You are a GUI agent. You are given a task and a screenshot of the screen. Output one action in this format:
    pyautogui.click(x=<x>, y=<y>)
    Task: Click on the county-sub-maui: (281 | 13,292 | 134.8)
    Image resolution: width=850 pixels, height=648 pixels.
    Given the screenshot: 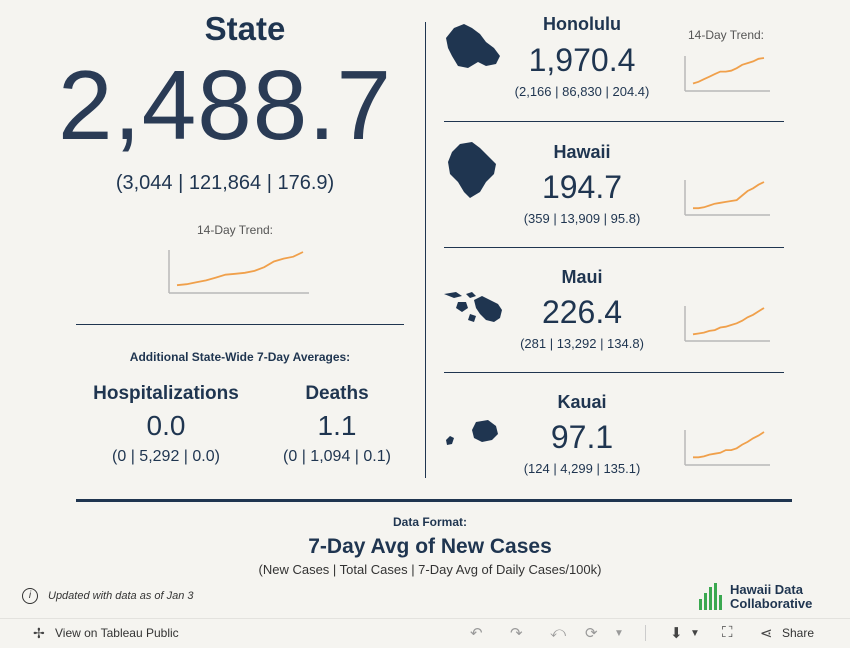 What is the action you would take?
    pyautogui.click(x=582, y=343)
    